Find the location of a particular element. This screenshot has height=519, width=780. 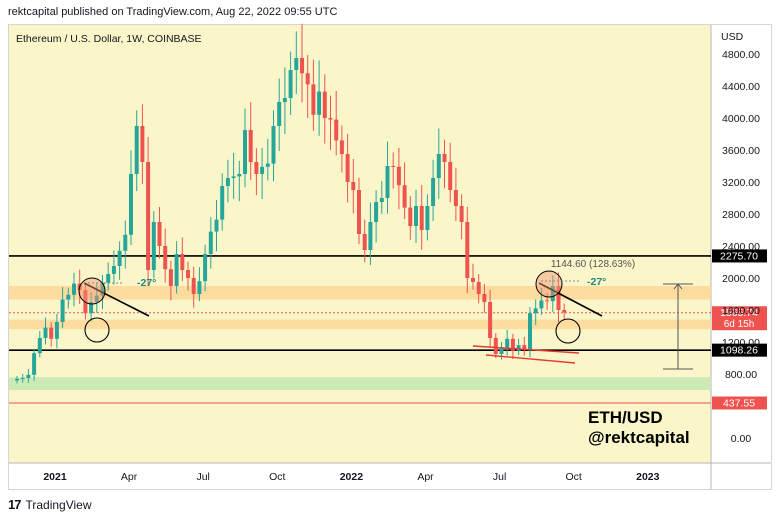

level-label-1: 1565.74 is located at coordinates (739, 313).